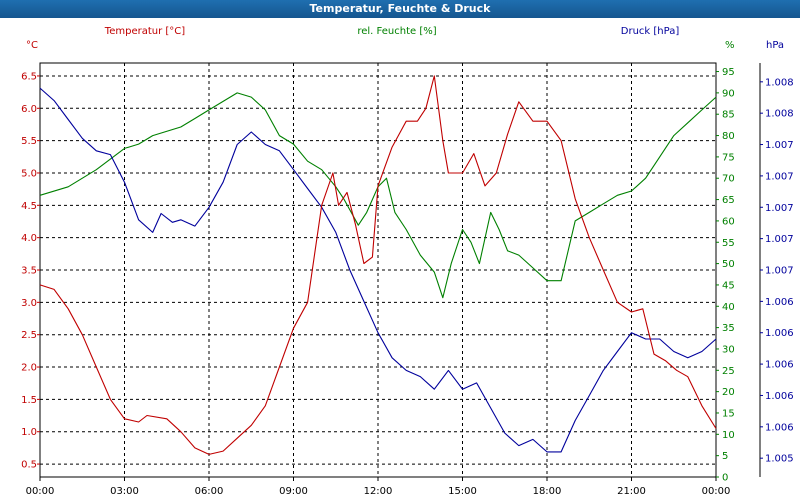 Image resolution: width=800 pixels, height=500 pixels. Describe the element at coordinates (728, 72) in the screenshot. I see `humidity-tick-label: 95` at that location.